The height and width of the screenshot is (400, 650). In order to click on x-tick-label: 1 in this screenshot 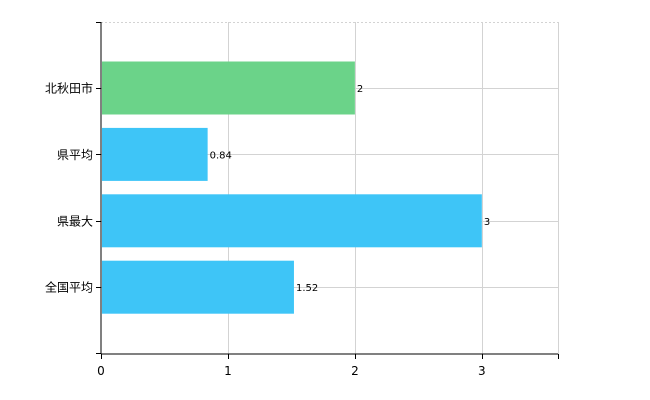, I will do `click(228, 371)`.